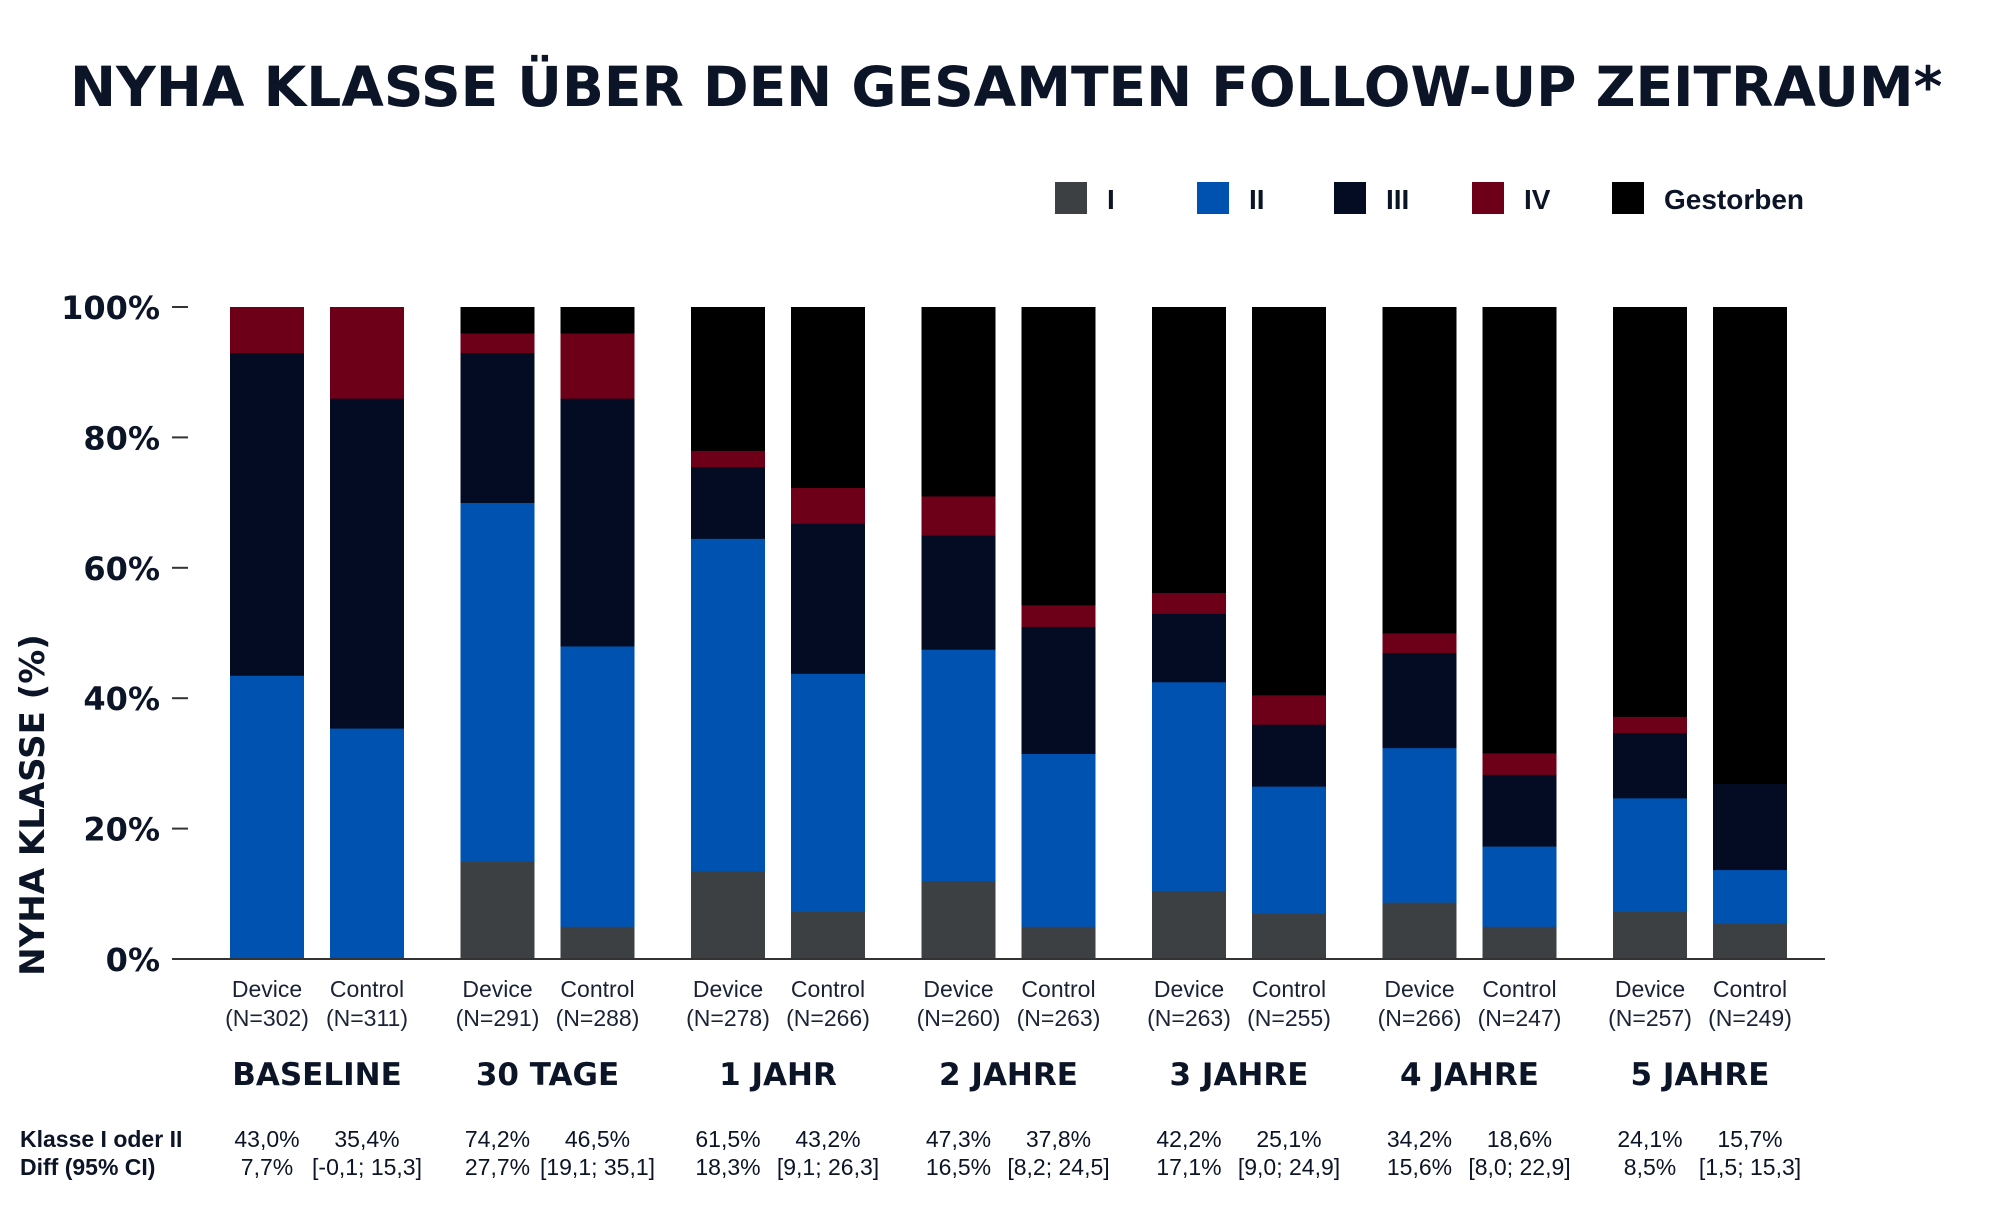 This screenshot has height=1213, width=2000. I want to click on bar-segment-2-jahre-device-iii, so click(958, 592).